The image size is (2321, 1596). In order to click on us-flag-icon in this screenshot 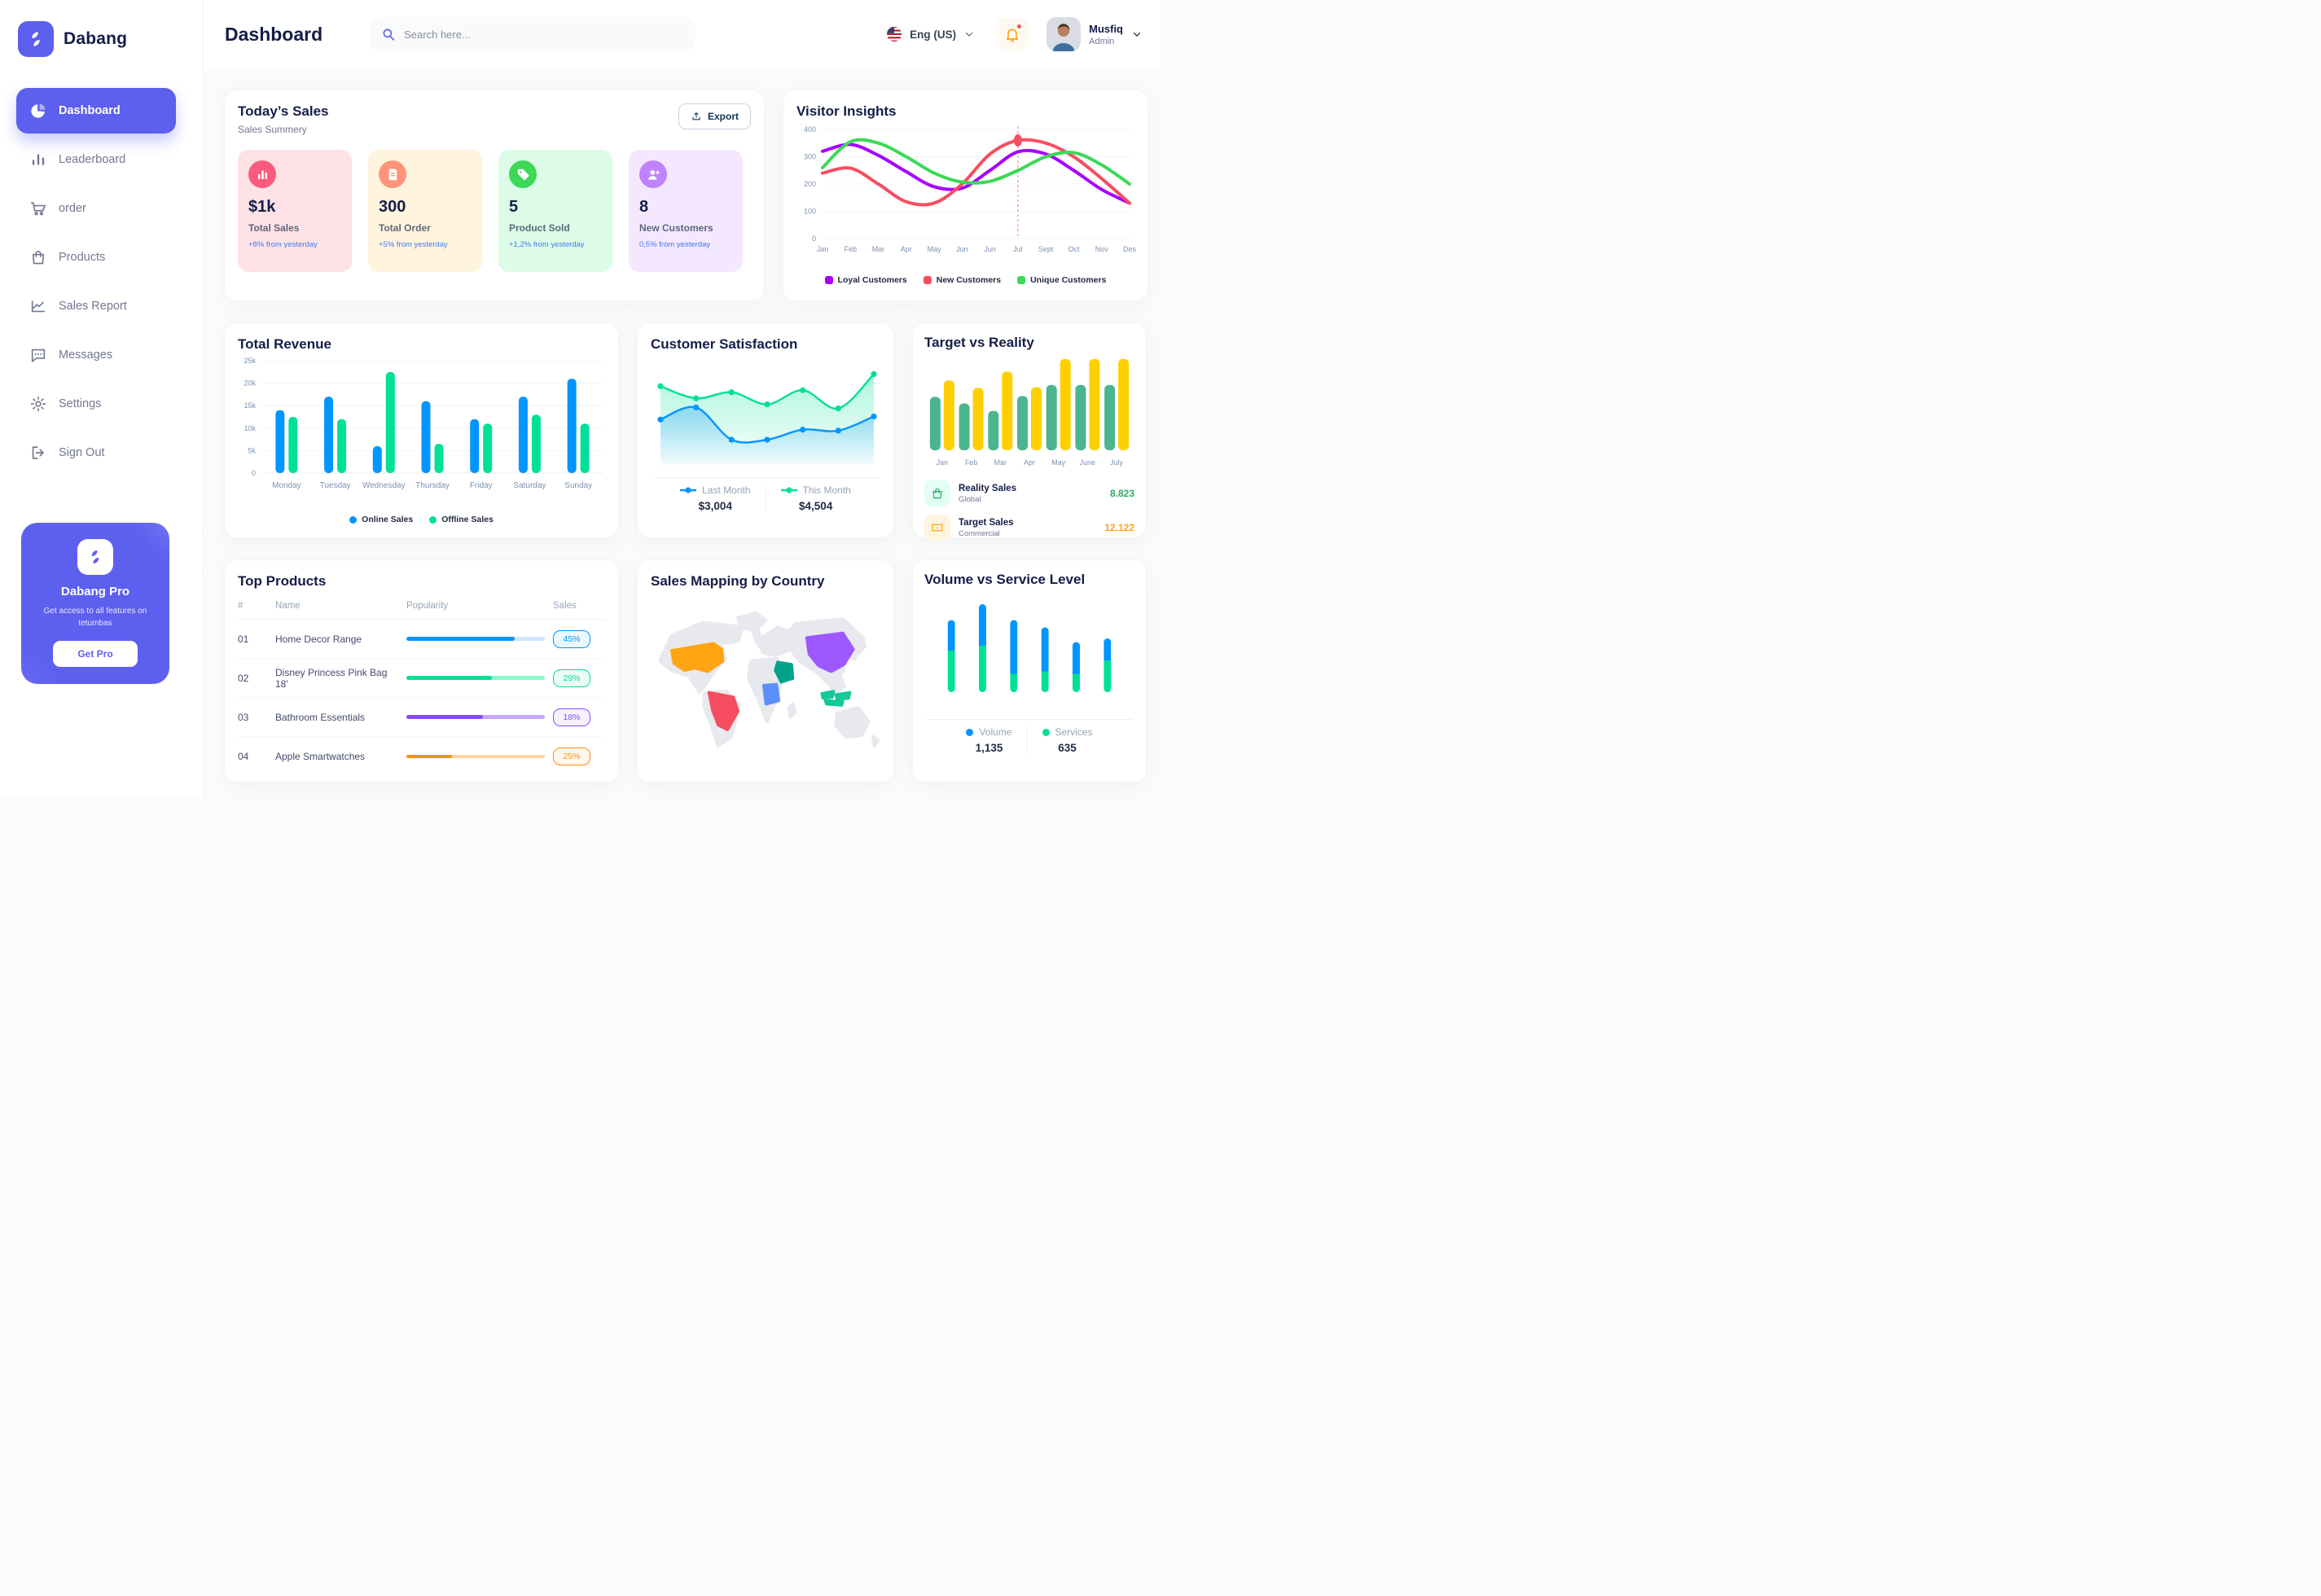, I will do `click(894, 34)`.